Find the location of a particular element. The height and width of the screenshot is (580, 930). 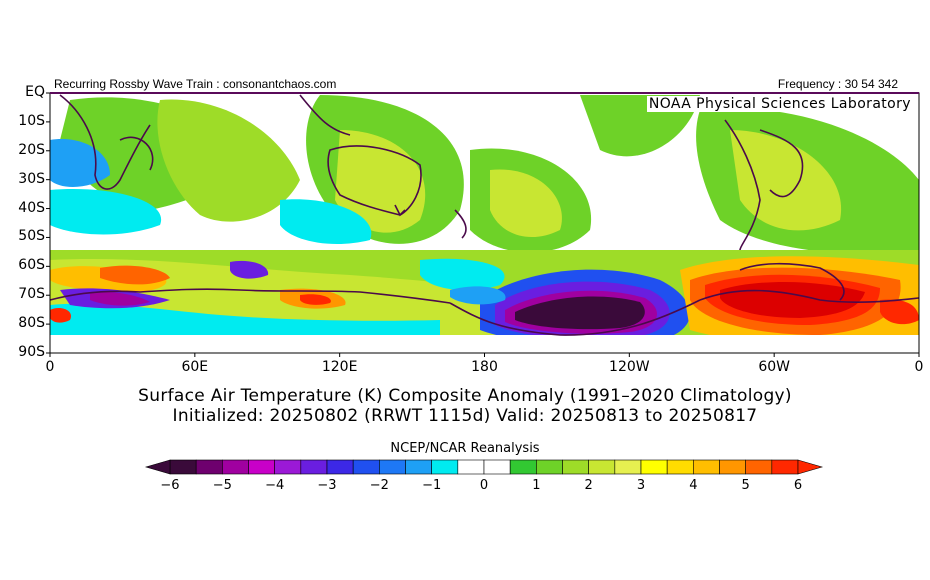

y-tick-label: 90S is located at coordinates (31, 352).